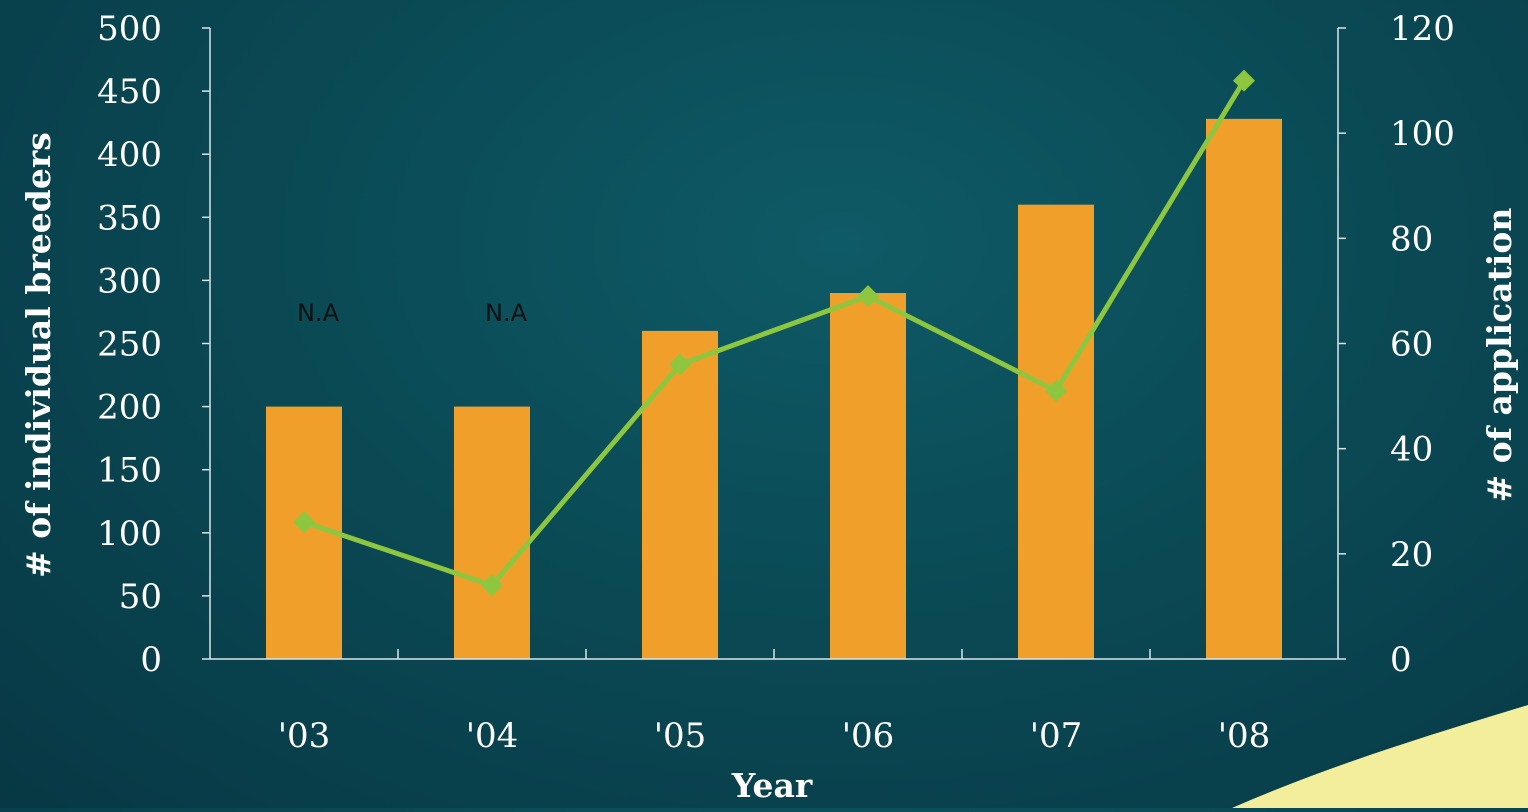 Image resolution: width=1528 pixels, height=812 pixels. What do you see at coordinates (129, 29) in the screenshot?
I see `left-y-tick-label: 500` at bounding box center [129, 29].